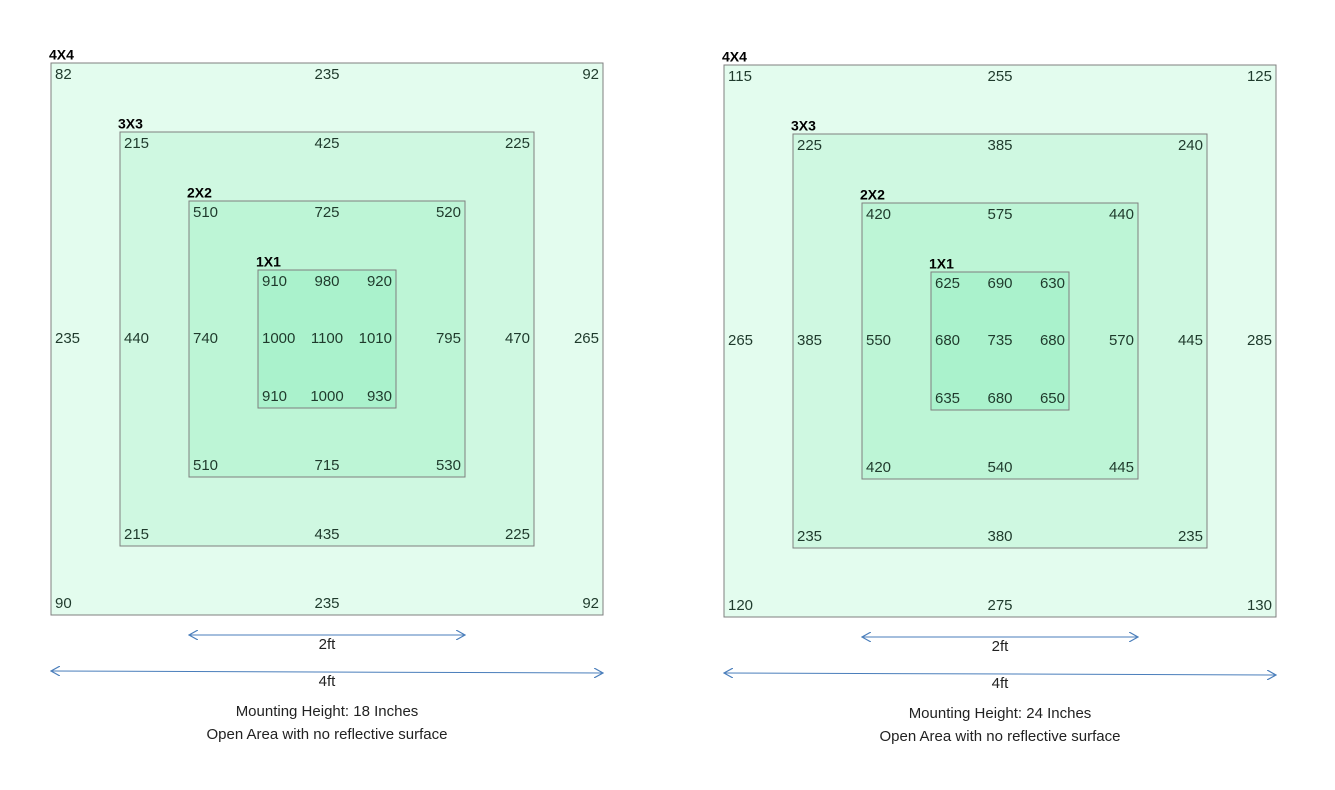 The width and height of the screenshot is (1335, 790). What do you see at coordinates (1000, 713) in the screenshot?
I see `caption: Mounting Height: 24 Inches` at bounding box center [1000, 713].